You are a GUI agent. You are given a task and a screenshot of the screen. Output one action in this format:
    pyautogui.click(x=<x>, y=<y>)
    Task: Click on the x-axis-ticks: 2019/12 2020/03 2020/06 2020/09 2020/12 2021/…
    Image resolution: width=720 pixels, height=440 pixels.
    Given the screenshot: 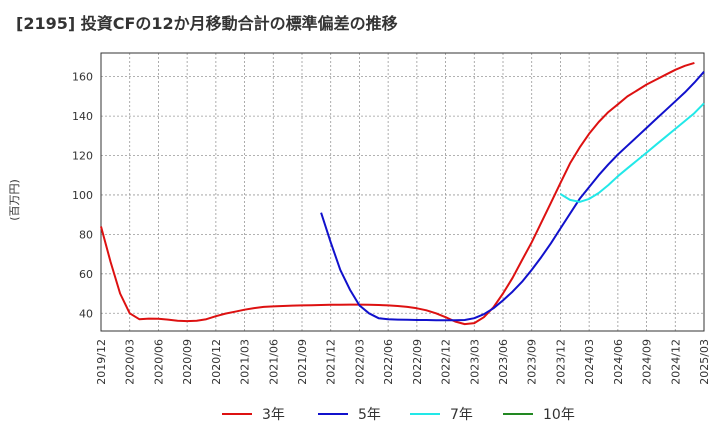 What is the action you would take?
    pyautogui.click(x=403, y=362)
    